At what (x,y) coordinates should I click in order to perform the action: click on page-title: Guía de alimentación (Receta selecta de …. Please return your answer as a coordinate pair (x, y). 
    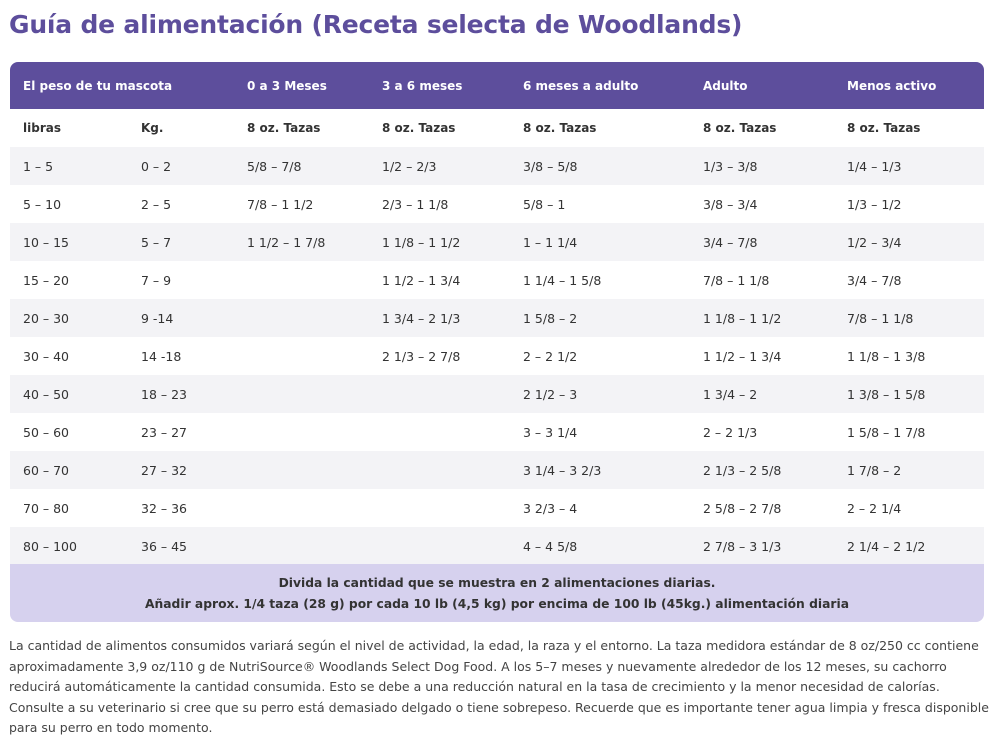
    Looking at the image, I should click on (376, 24).